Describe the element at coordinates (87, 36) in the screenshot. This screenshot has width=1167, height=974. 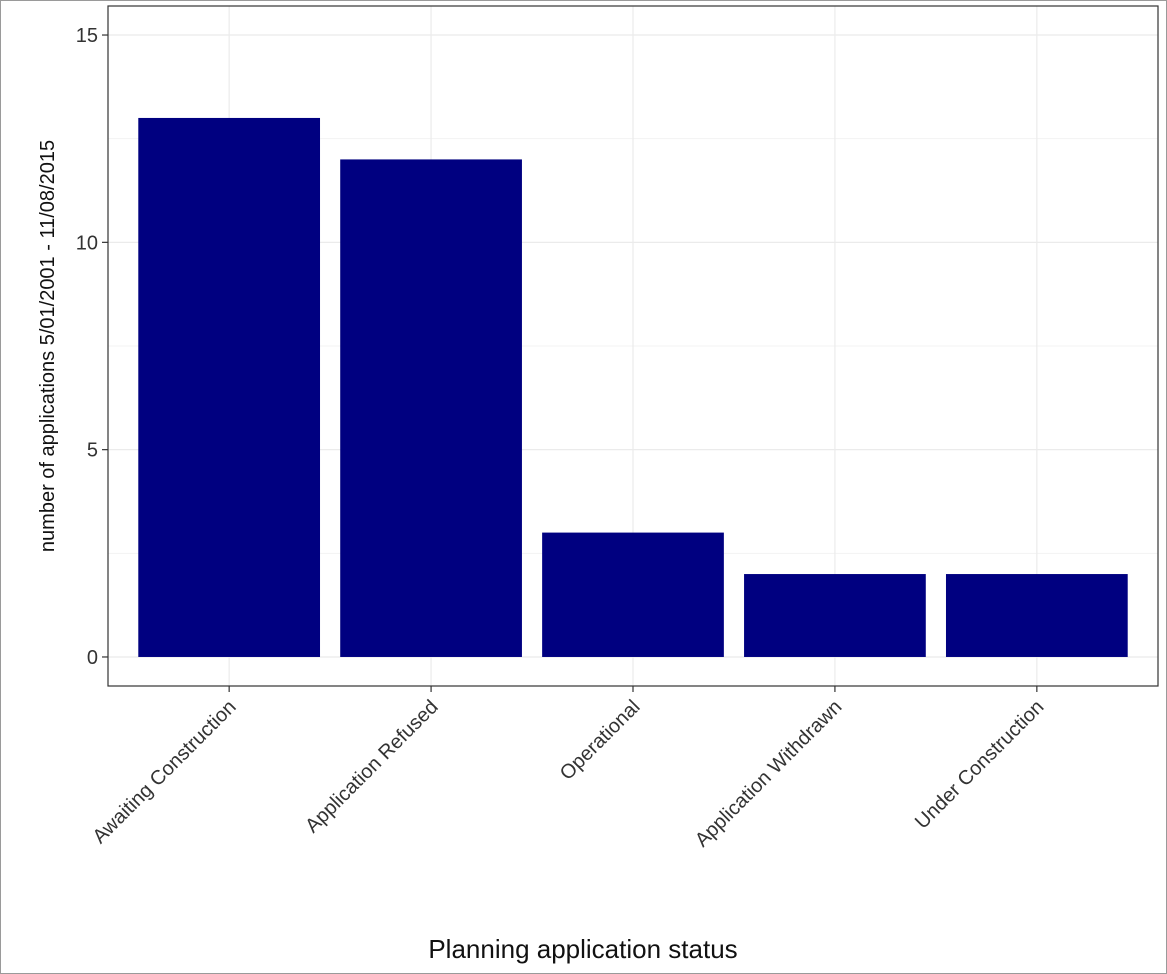
I see `y-tick-label: 15` at that location.